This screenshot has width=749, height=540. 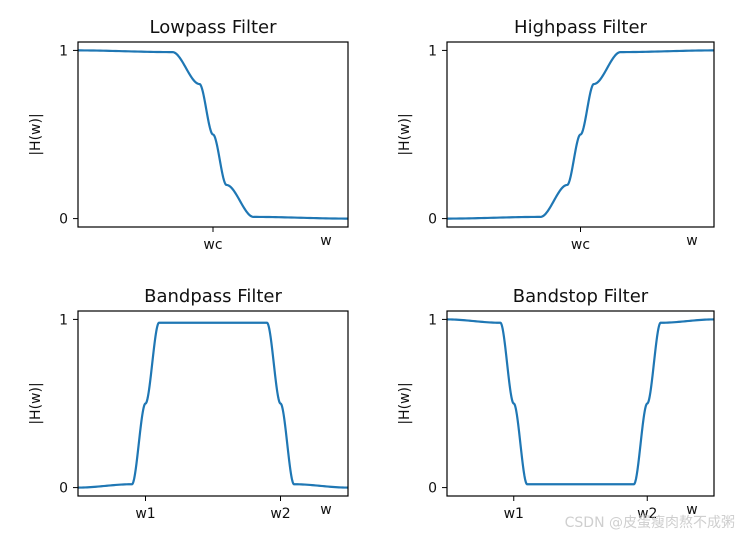 I want to click on chart-title: Bandpass Filter, so click(x=213, y=296).